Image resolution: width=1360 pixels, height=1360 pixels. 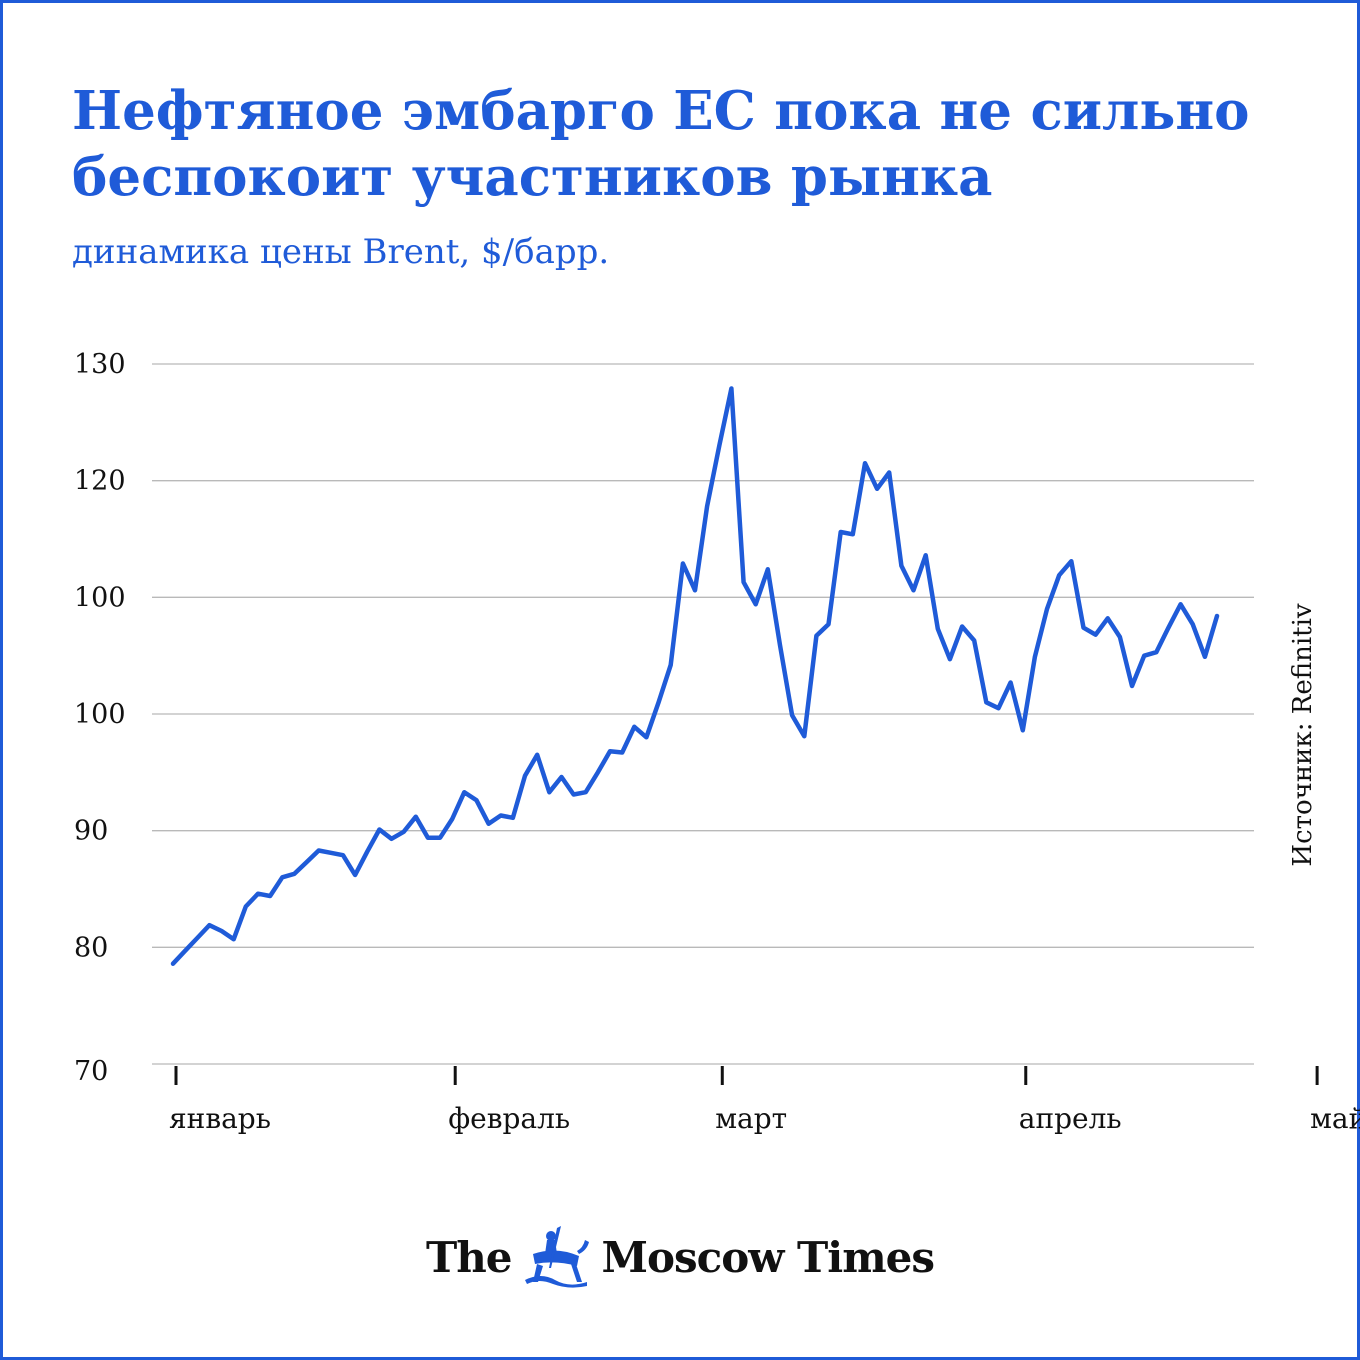 I want to click on month-label: февраль, so click(x=509, y=1118).